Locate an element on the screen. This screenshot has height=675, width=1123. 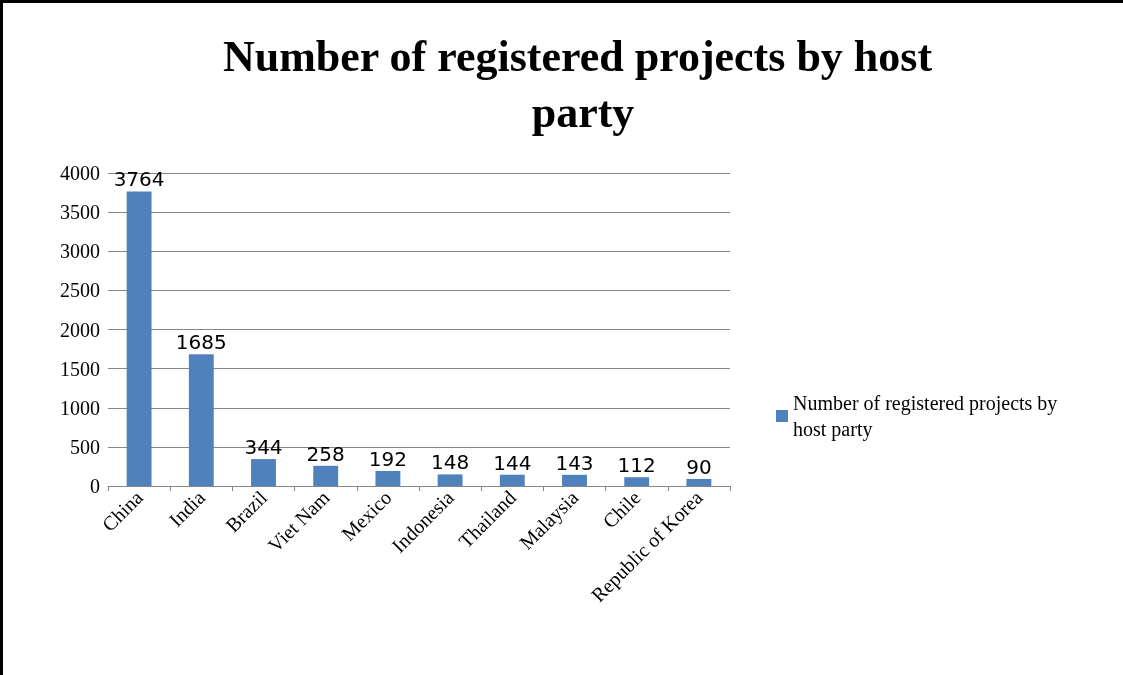
data-label: 344 is located at coordinates (263, 447).